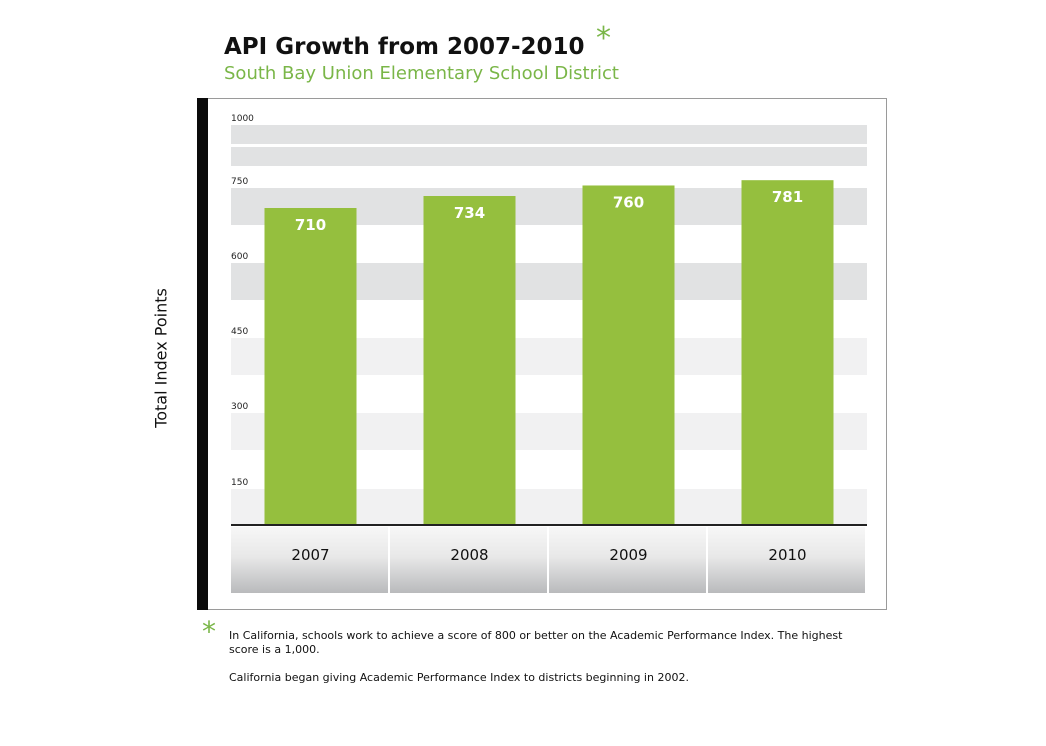 Image resolution: width=1046 pixels, height=746 pixels. Describe the element at coordinates (242, 119) in the screenshot. I see `y-tick-label: 1000` at that location.